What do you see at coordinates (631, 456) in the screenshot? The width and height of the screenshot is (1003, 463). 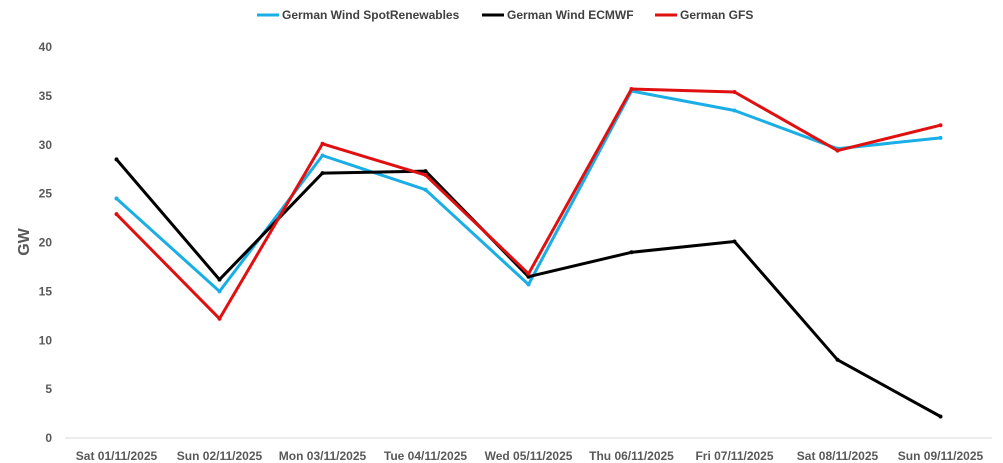 I see `x-tick-label: Thu 06/11/2025` at bounding box center [631, 456].